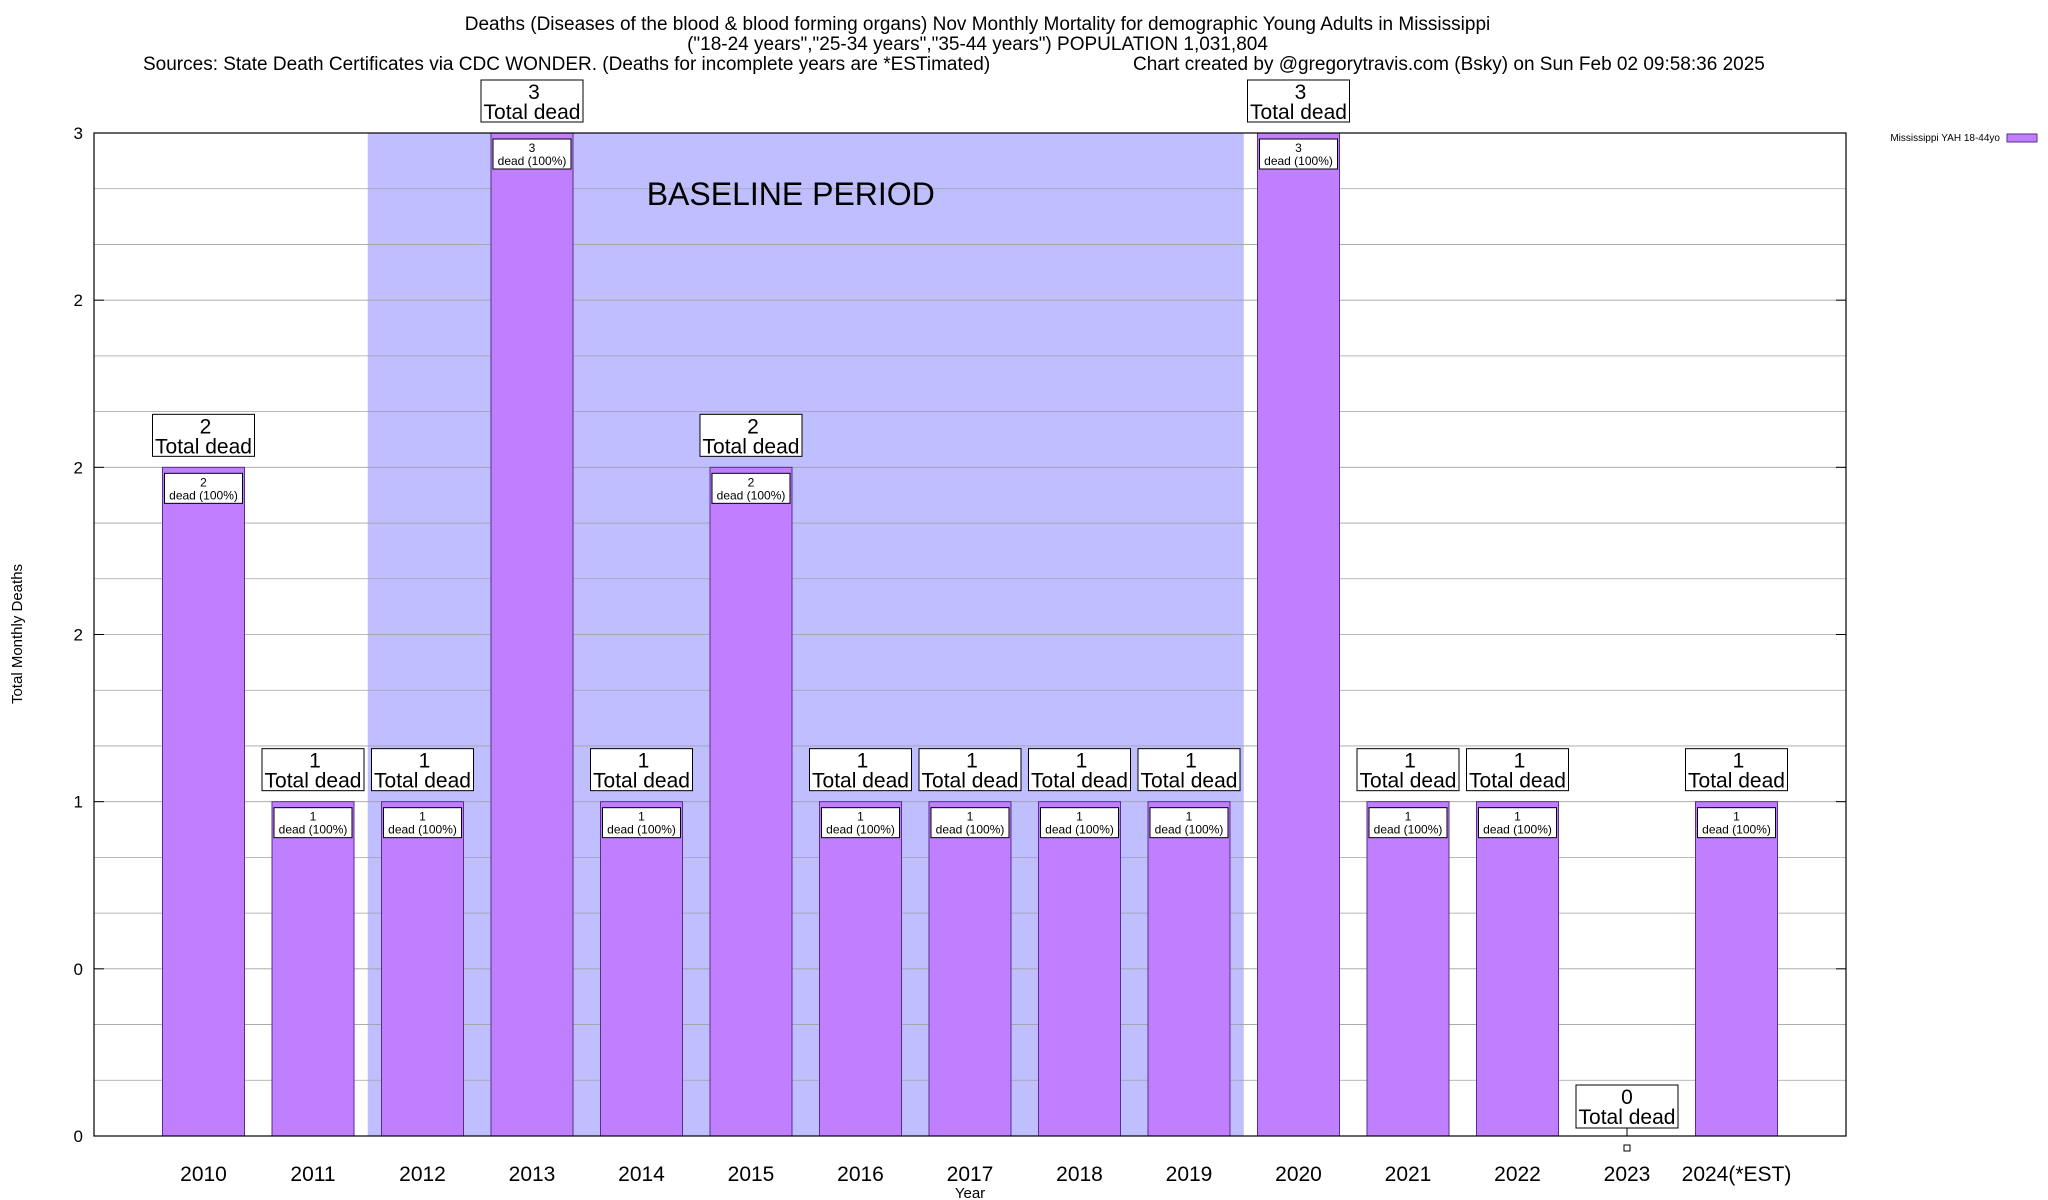  I want to click on x-tick-label: 2016, so click(860, 1174).